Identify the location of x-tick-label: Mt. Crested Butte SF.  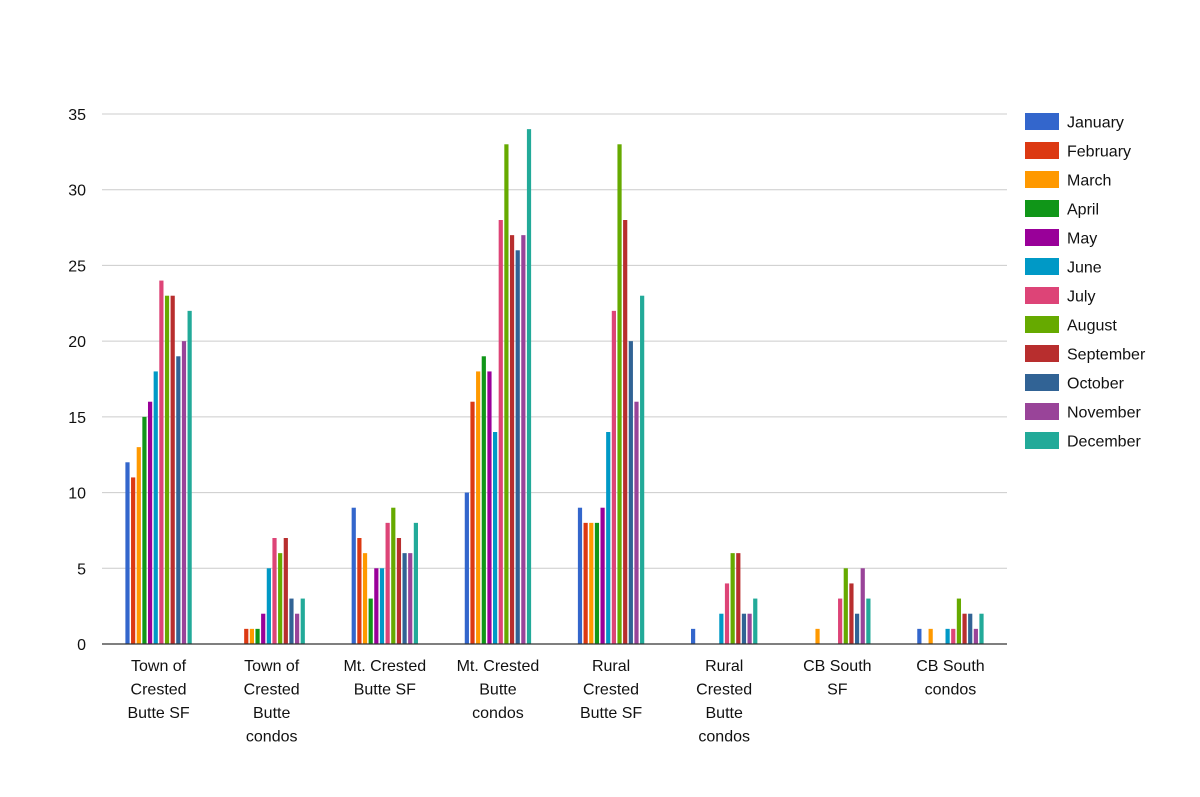
(384, 678).